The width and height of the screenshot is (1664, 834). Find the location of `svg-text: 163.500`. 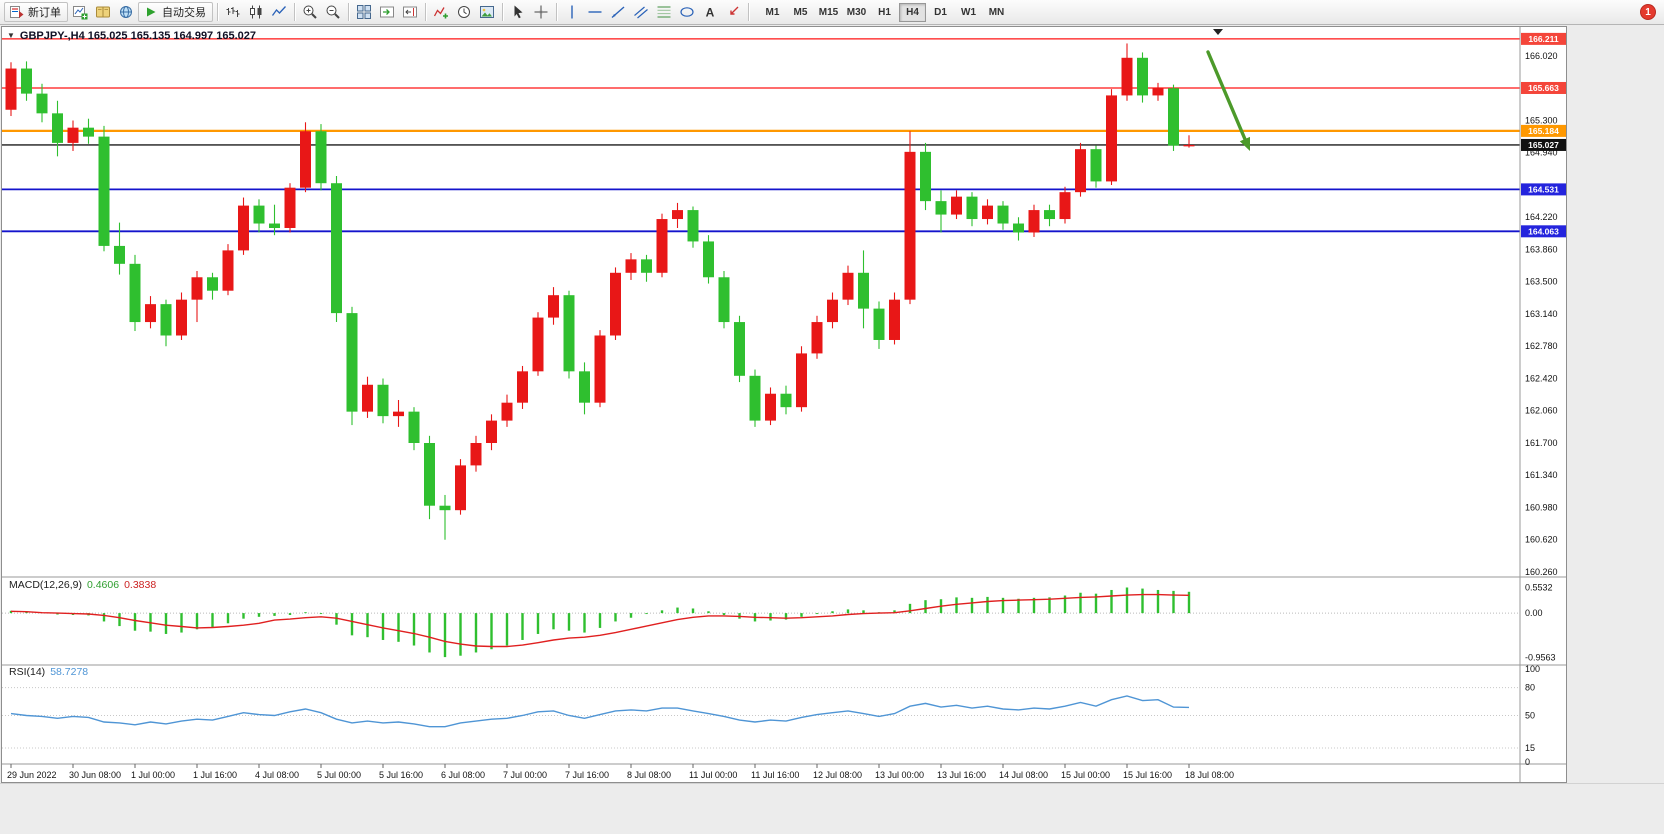

svg-text: 163.500 is located at coordinates (1541, 282).